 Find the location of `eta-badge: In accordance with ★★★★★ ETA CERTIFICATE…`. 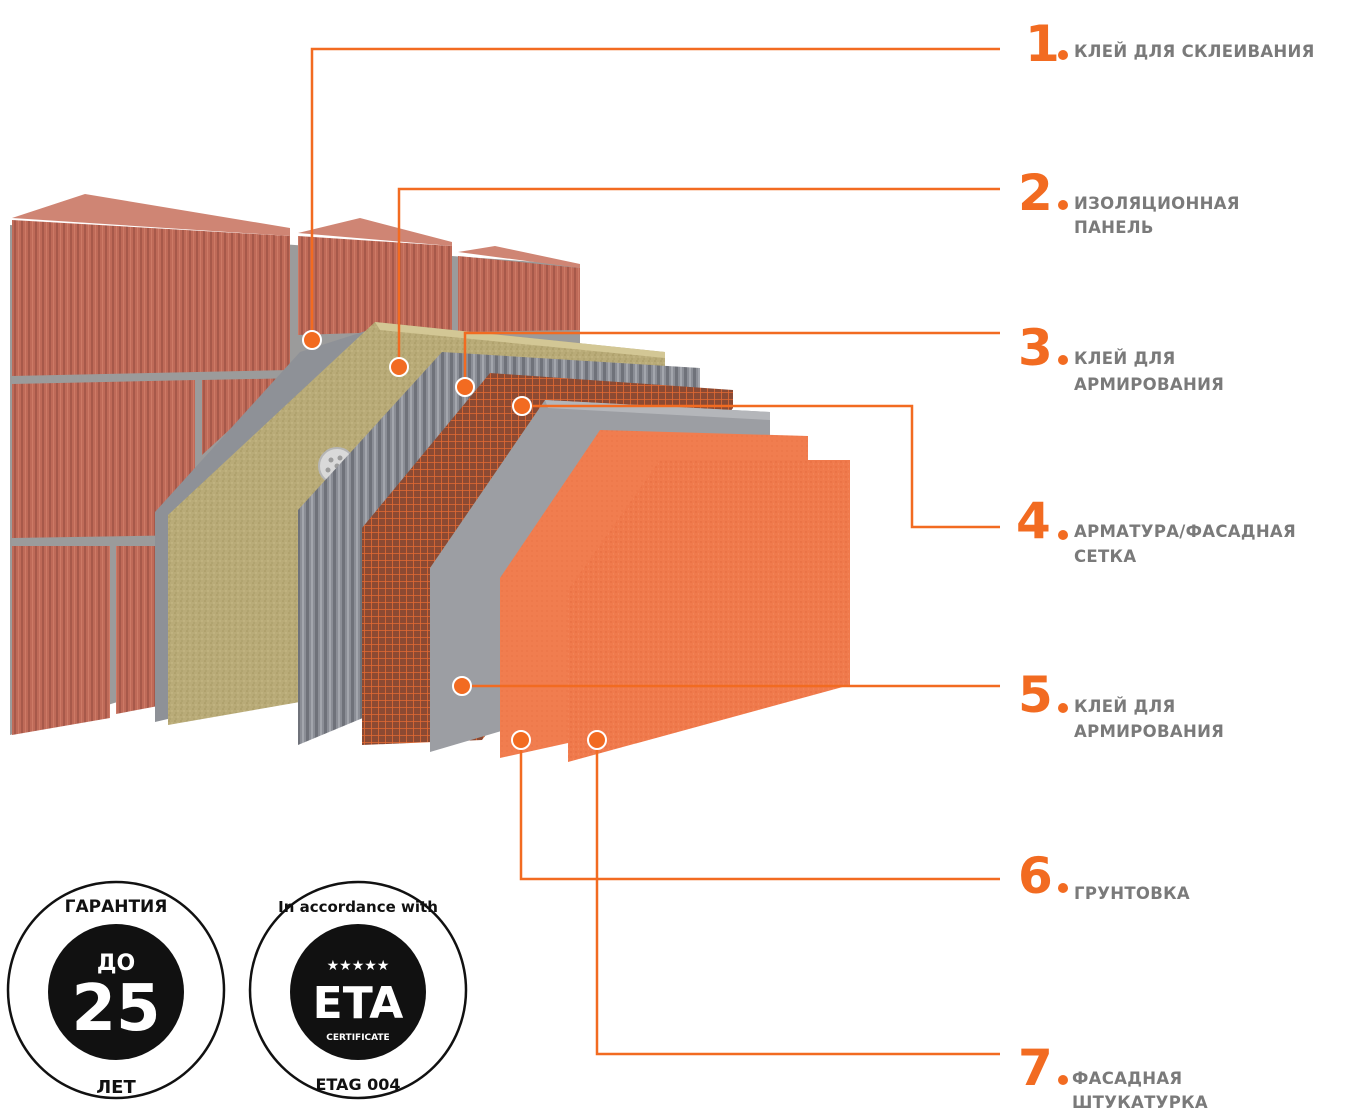

eta-badge: In accordance with ★★★★★ ETA CERTIFICATE… is located at coordinates (358, 990).